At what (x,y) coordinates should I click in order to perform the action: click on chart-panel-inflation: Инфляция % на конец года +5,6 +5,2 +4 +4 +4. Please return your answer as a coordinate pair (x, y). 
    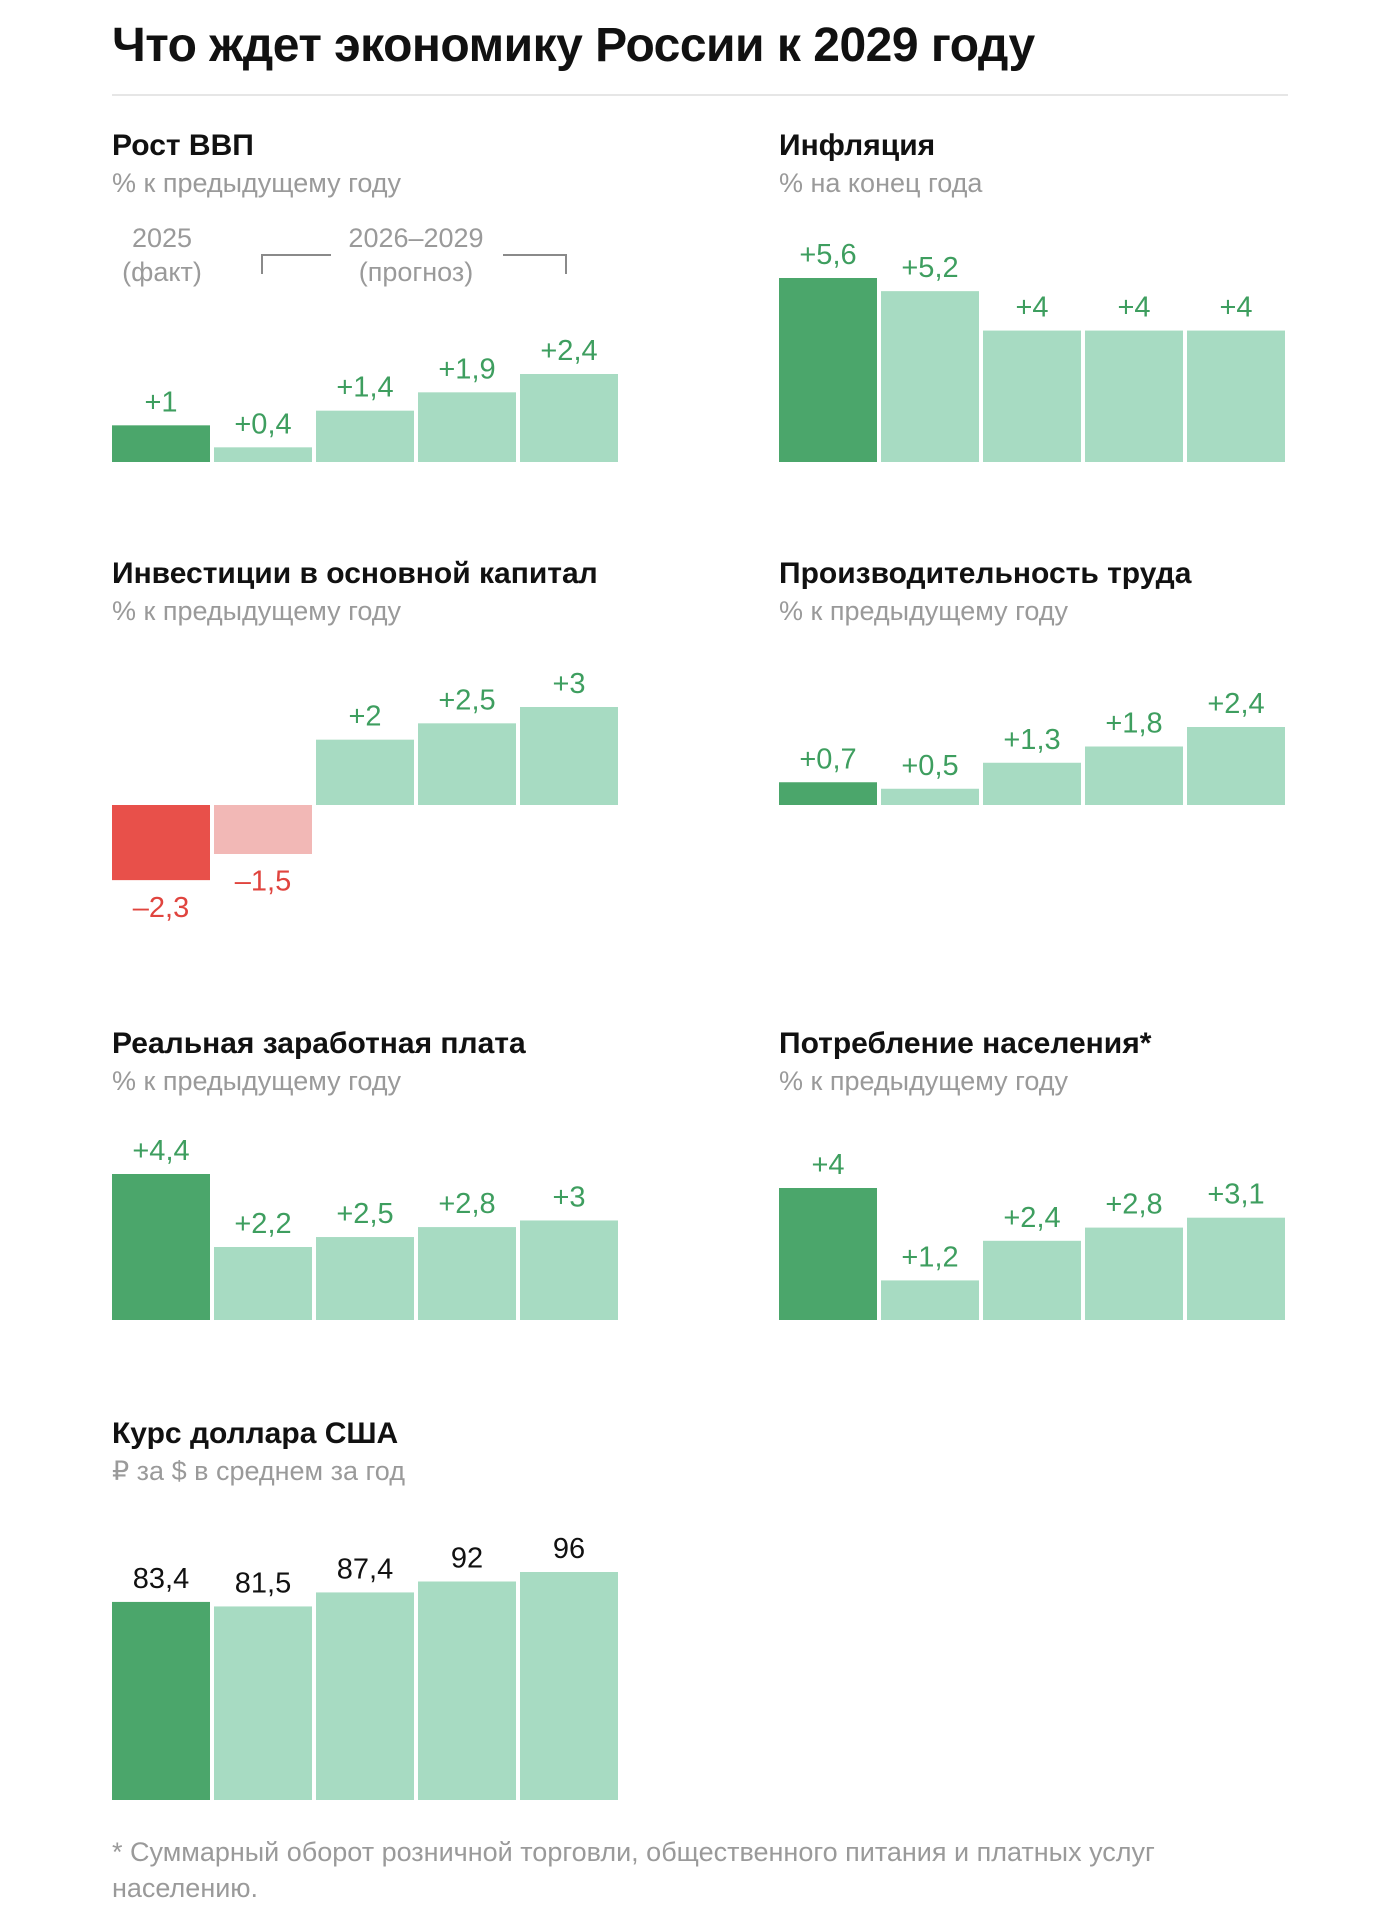
    Looking at the image, I should click on (1039, 295).